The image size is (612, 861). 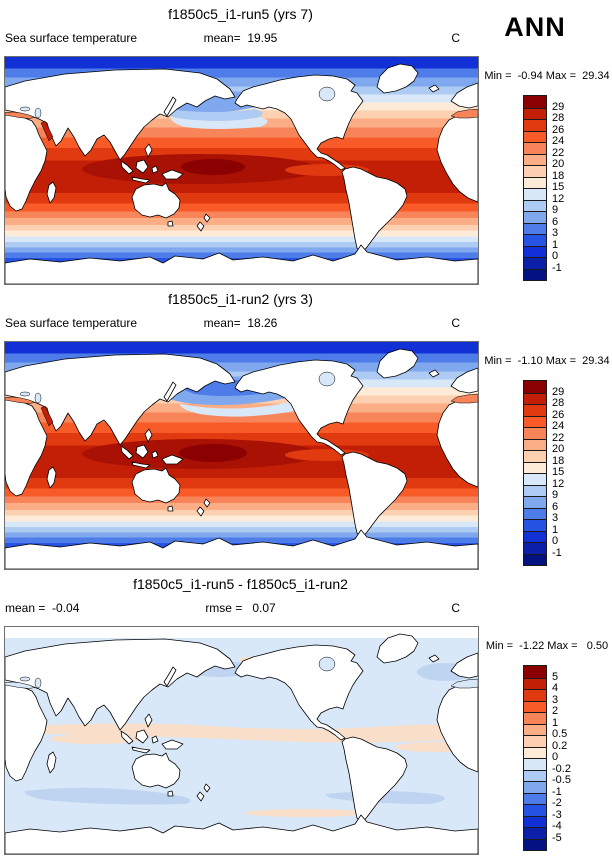 What do you see at coordinates (555, 688) in the screenshot?
I see `colorbar-tick-label: 4` at bounding box center [555, 688].